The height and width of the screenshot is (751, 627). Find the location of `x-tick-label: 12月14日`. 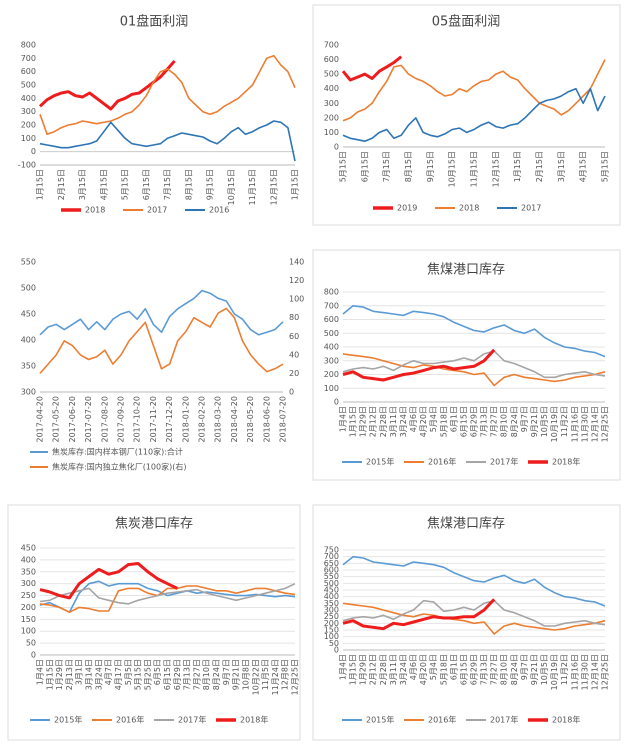

x-tick-label: 12月14日 is located at coordinates (594, 424).